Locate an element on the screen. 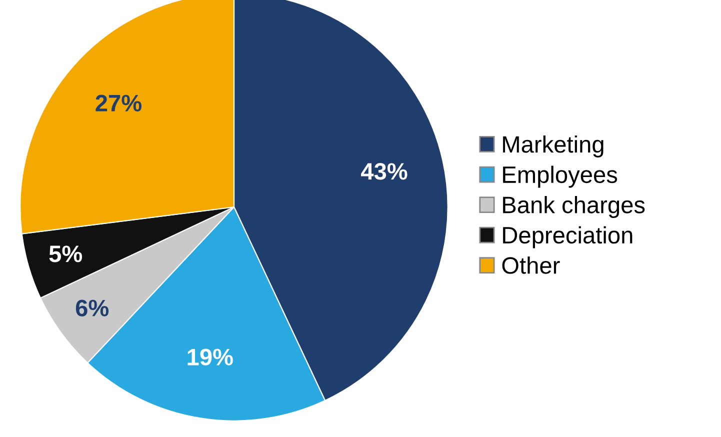  legend-label: Employees is located at coordinates (560, 177).